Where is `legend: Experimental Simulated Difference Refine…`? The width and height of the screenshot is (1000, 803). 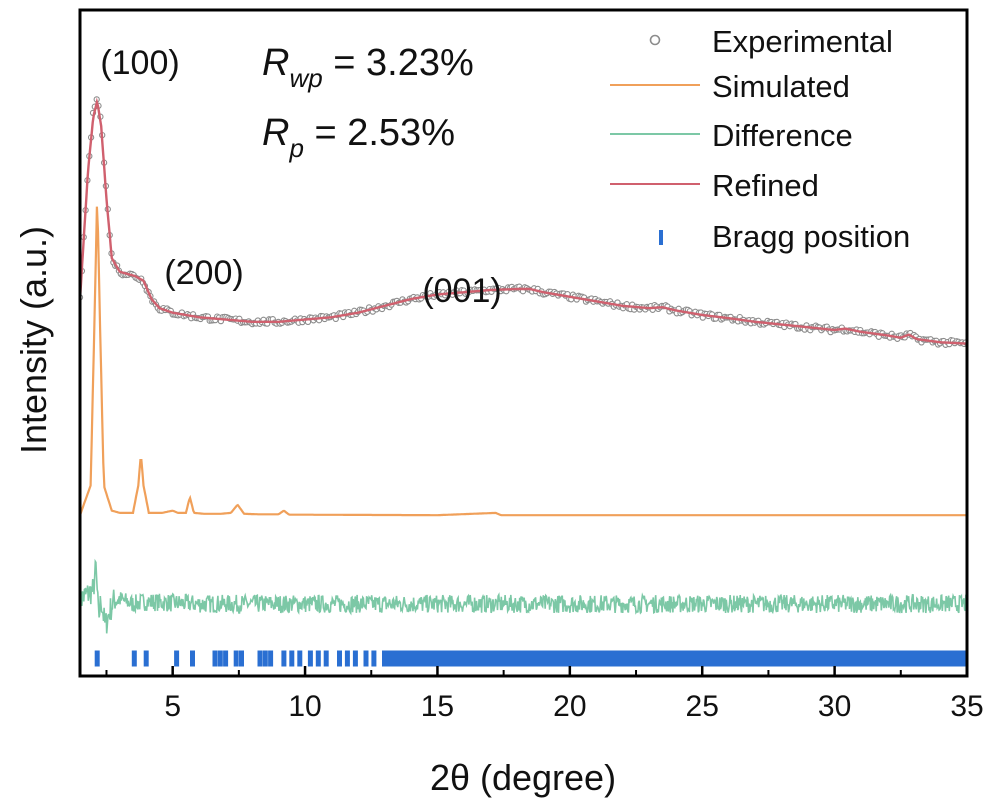
legend: Experimental Simulated Difference Refine… is located at coordinates (760, 139).